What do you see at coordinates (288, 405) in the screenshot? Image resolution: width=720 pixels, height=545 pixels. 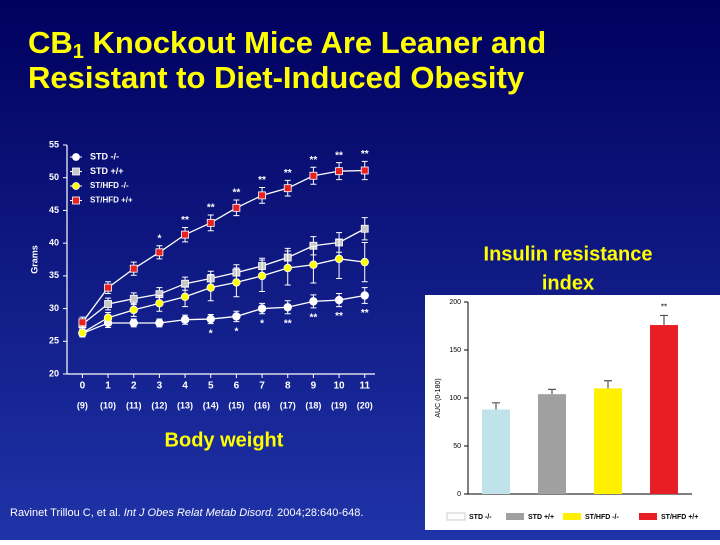 I see `n-label: (17)` at bounding box center [288, 405].